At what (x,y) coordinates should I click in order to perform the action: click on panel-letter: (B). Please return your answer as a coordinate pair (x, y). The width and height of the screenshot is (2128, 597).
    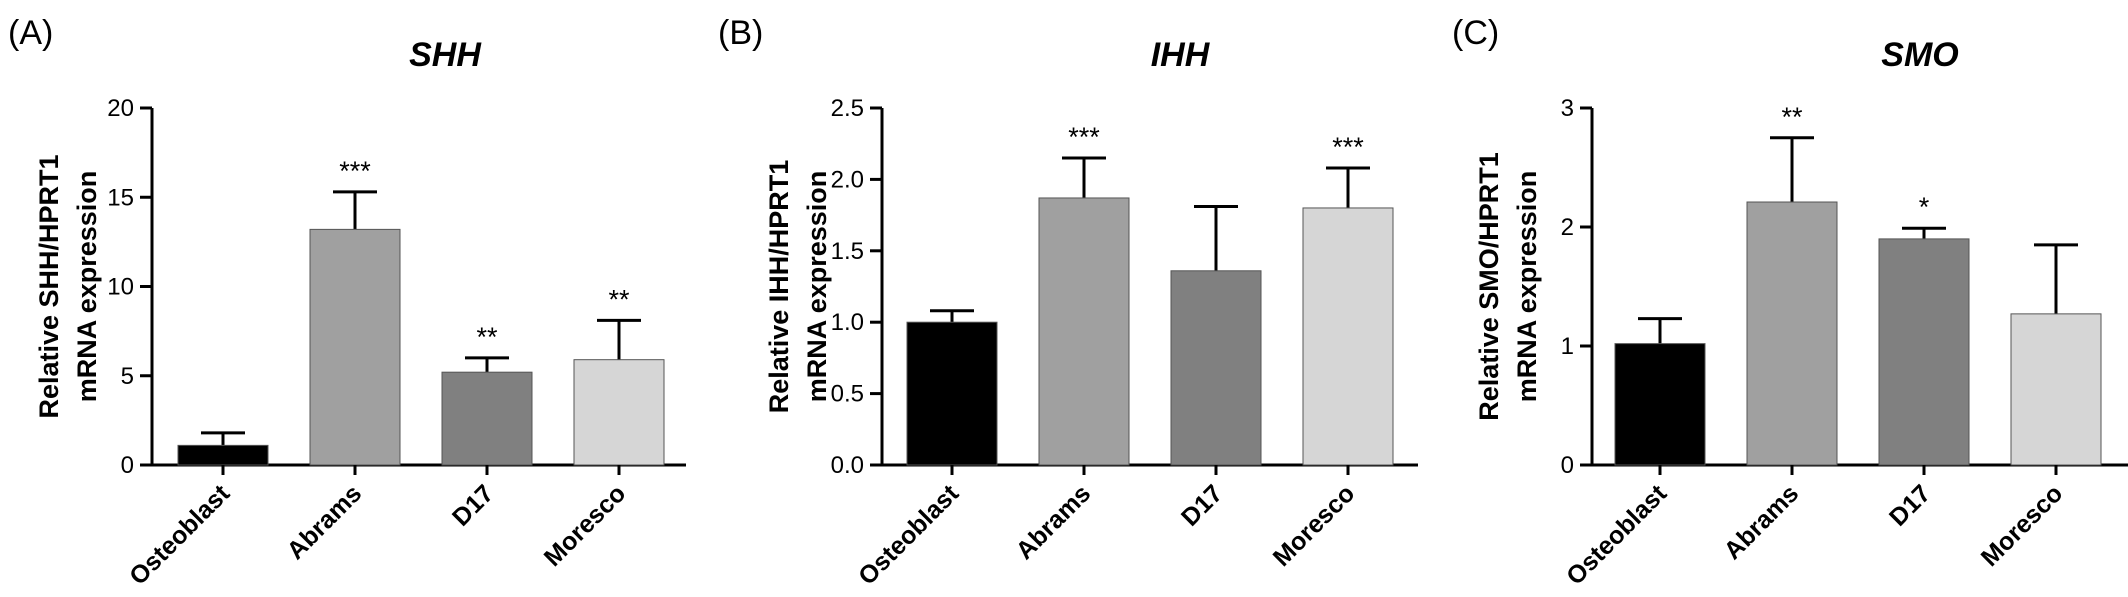
    Looking at the image, I should click on (740, 33).